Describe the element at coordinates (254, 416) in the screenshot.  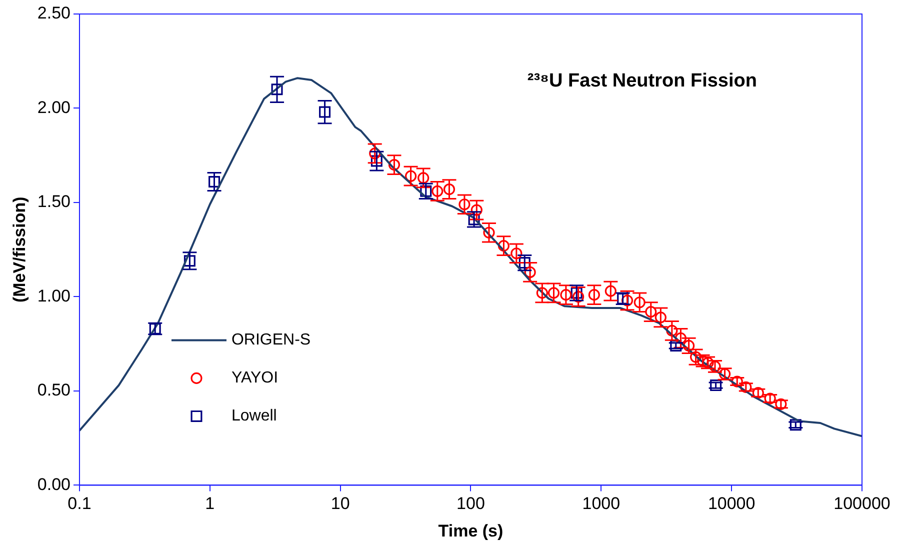
I see `legend-label: Lowell` at that location.